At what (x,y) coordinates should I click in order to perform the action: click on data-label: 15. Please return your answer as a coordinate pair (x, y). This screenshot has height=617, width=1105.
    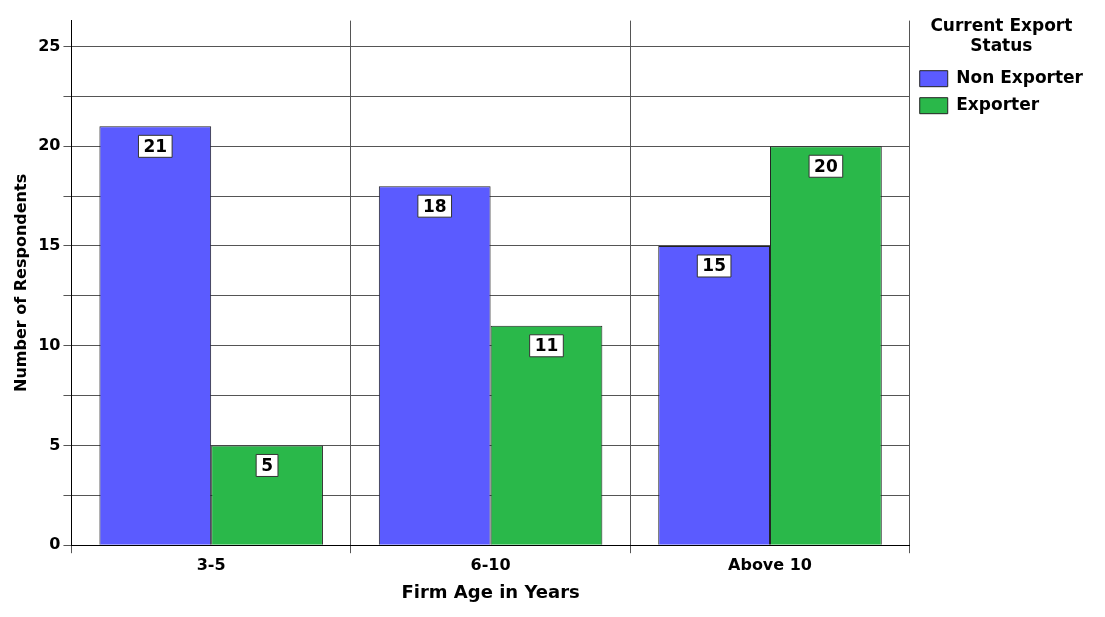
    Looking at the image, I should click on (714, 265).